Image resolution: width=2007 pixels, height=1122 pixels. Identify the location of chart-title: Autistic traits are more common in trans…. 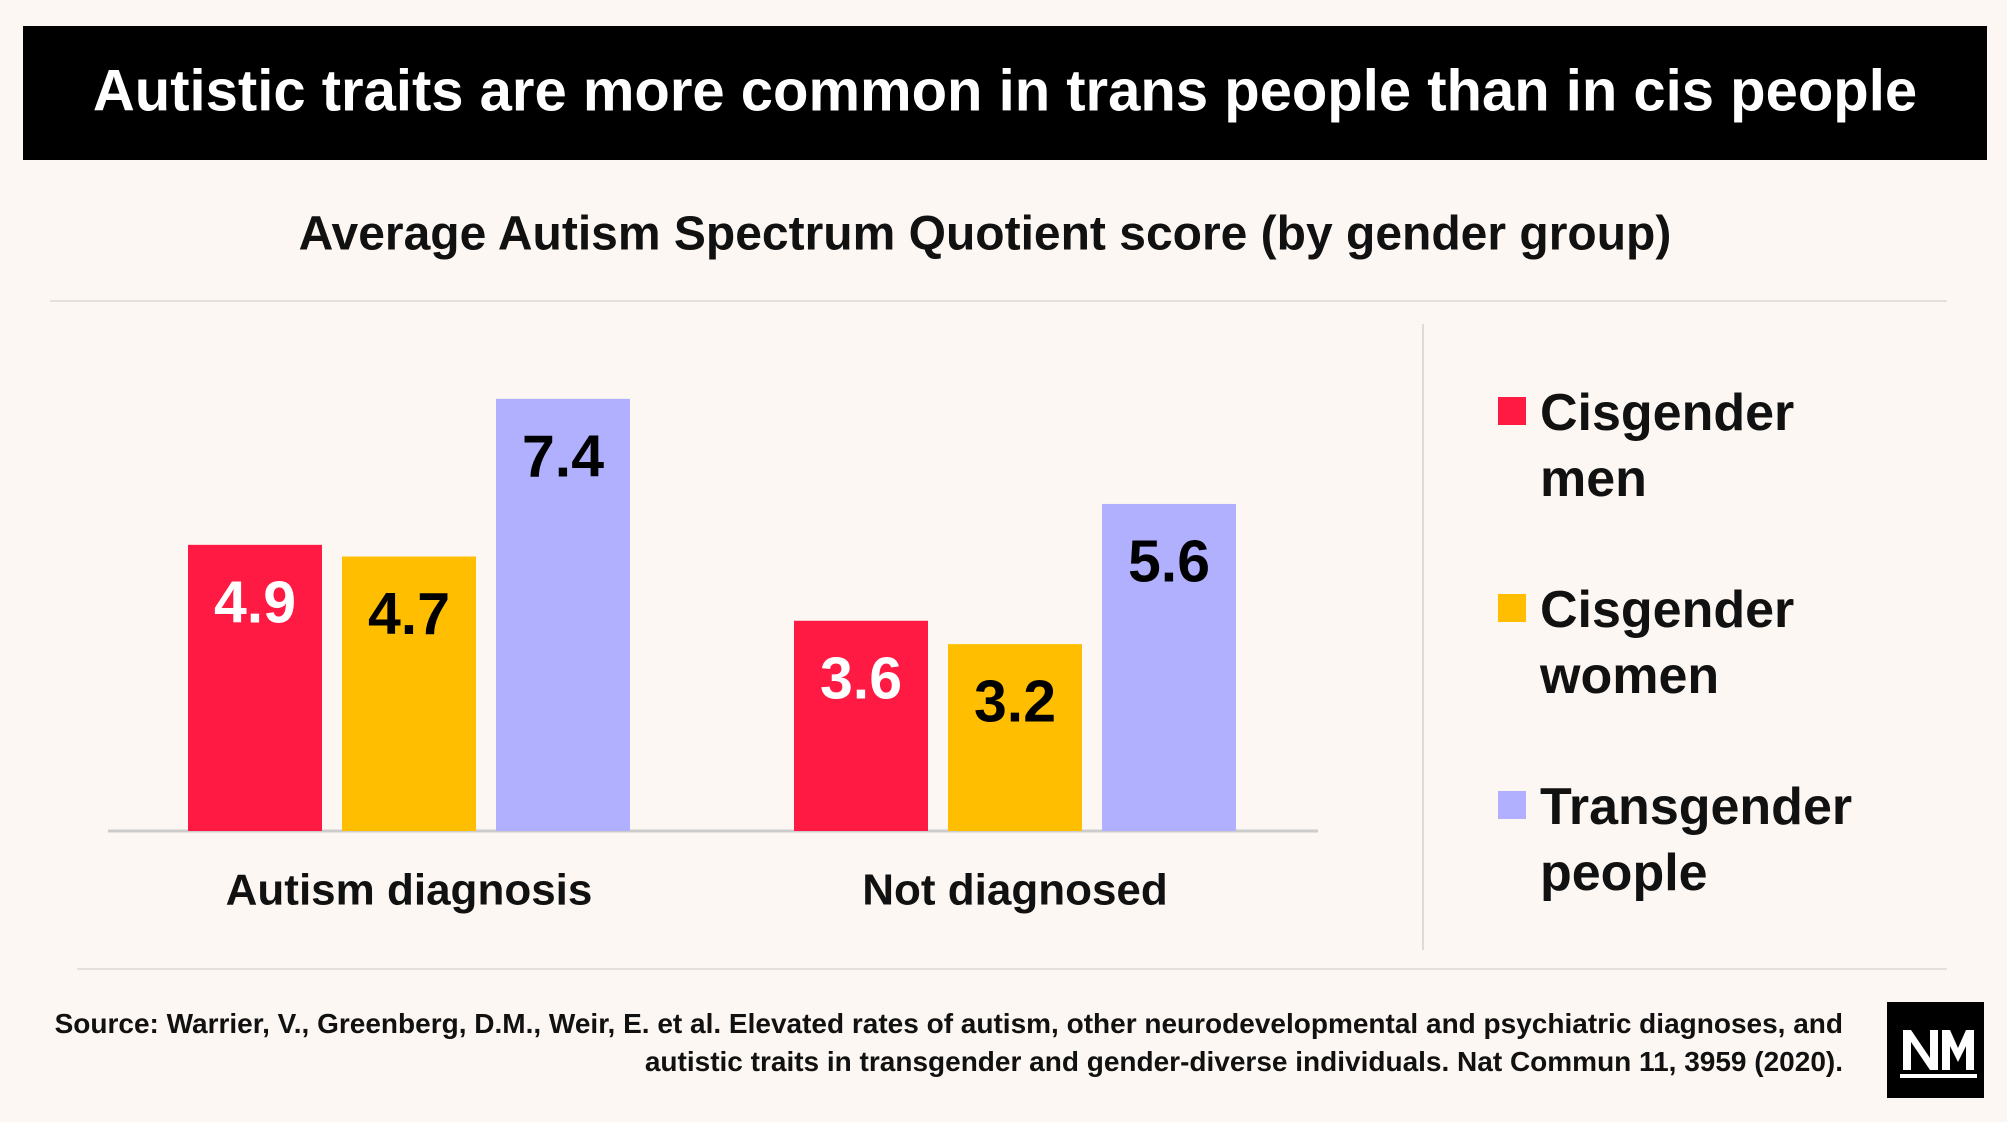
(1005, 90).